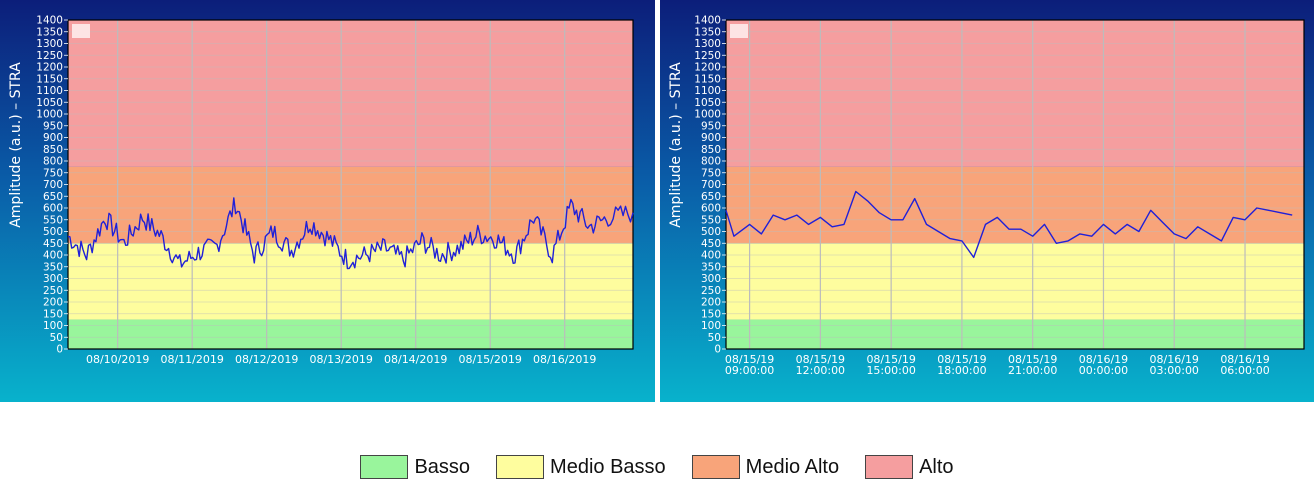 Image resolution: width=1314 pixels, height=484 pixels. Describe the element at coordinates (715, 467) in the screenshot. I see `legend-swatch-medio-alto` at that location.